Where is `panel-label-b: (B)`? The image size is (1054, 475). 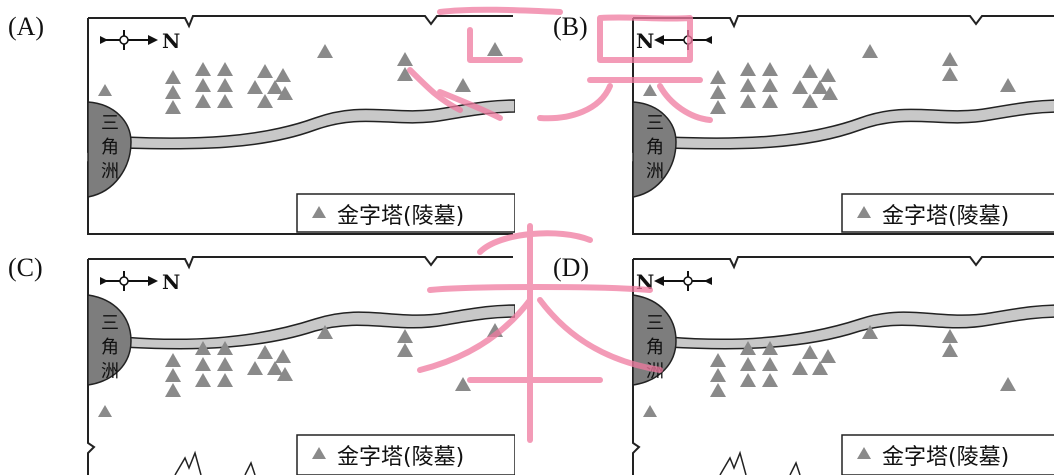
panel-label-b: (B) is located at coordinates (570, 26).